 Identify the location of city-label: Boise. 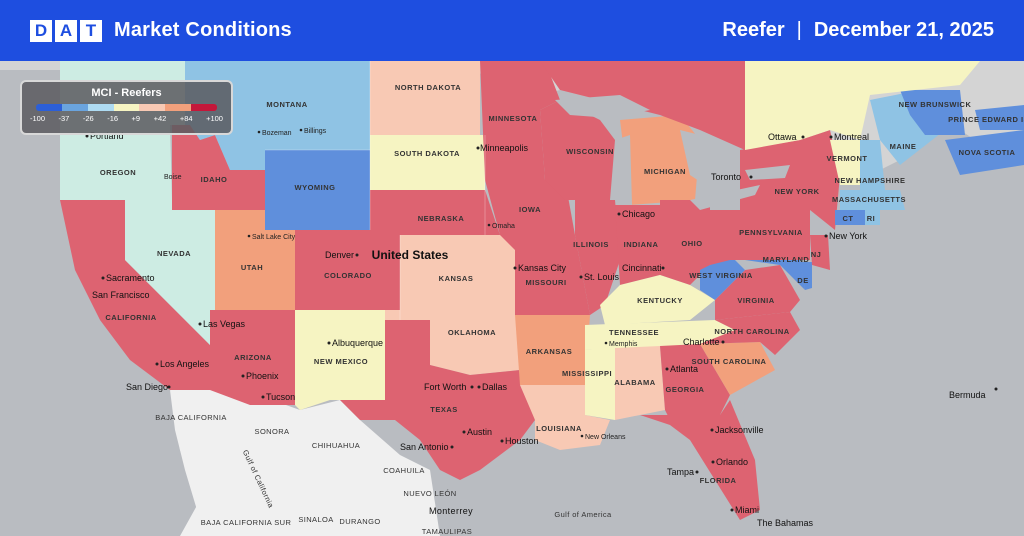
(173, 177).